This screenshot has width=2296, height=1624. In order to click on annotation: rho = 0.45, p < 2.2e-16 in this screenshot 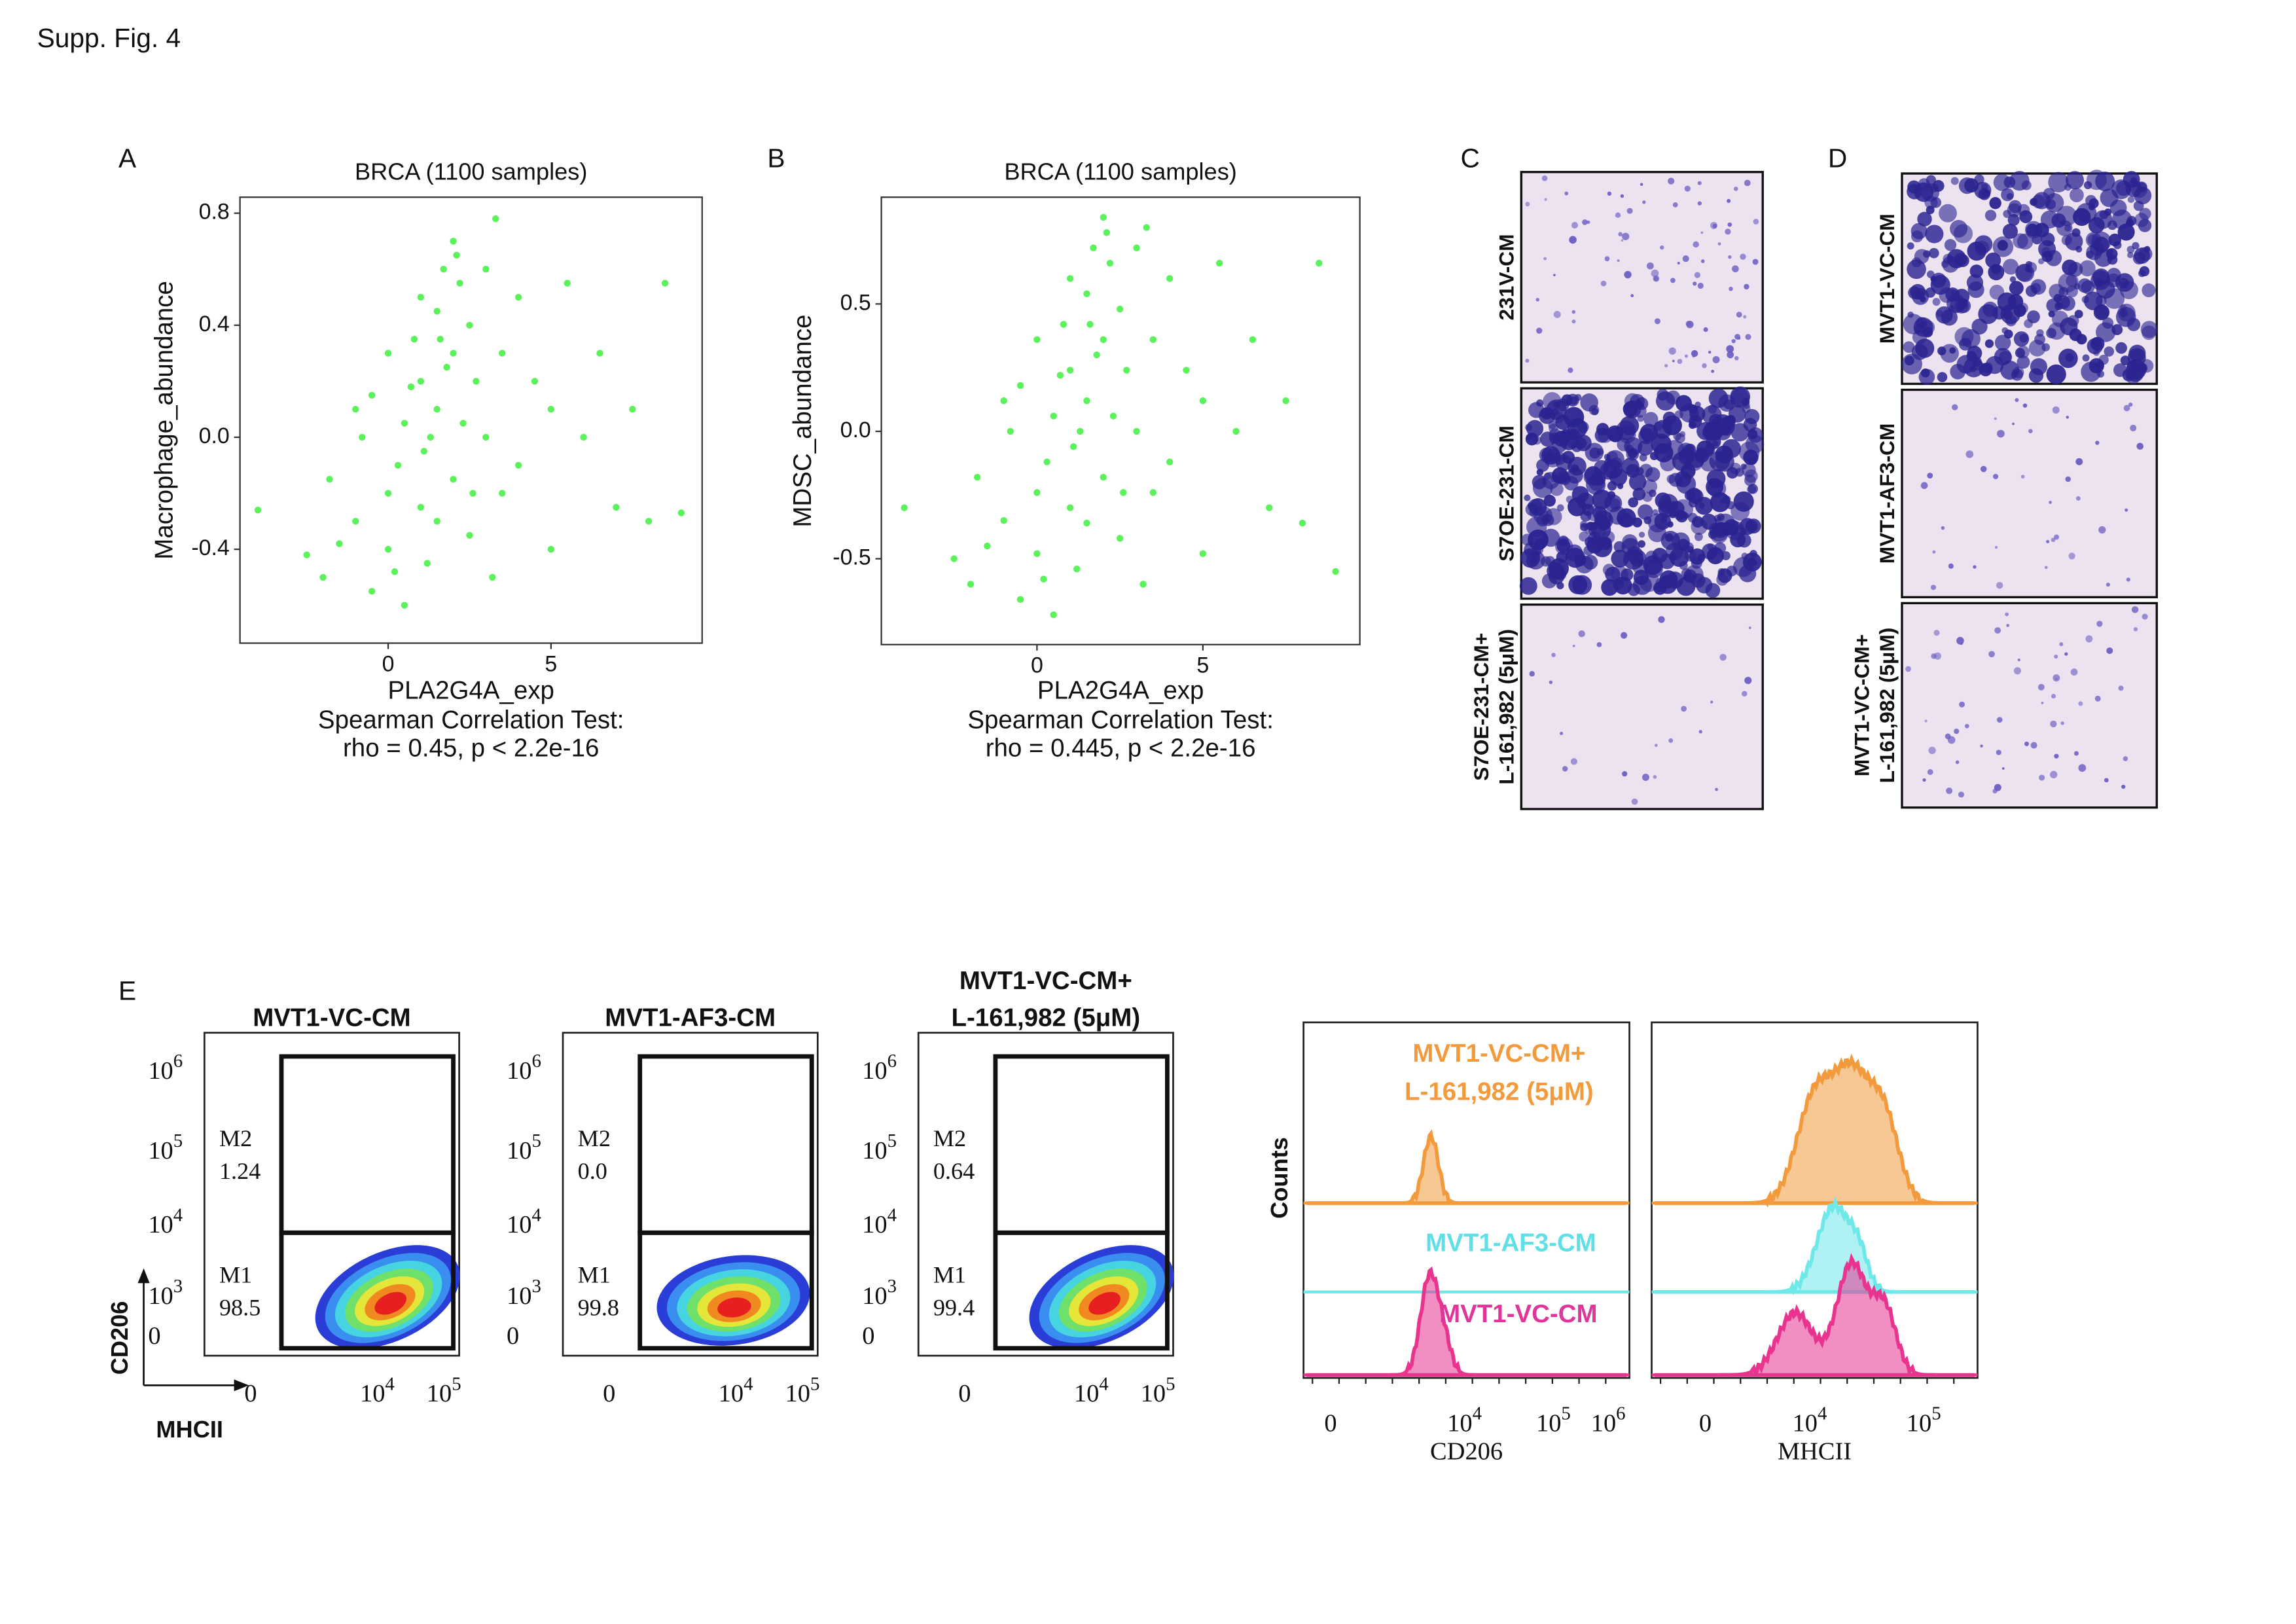, I will do `click(471, 749)`.